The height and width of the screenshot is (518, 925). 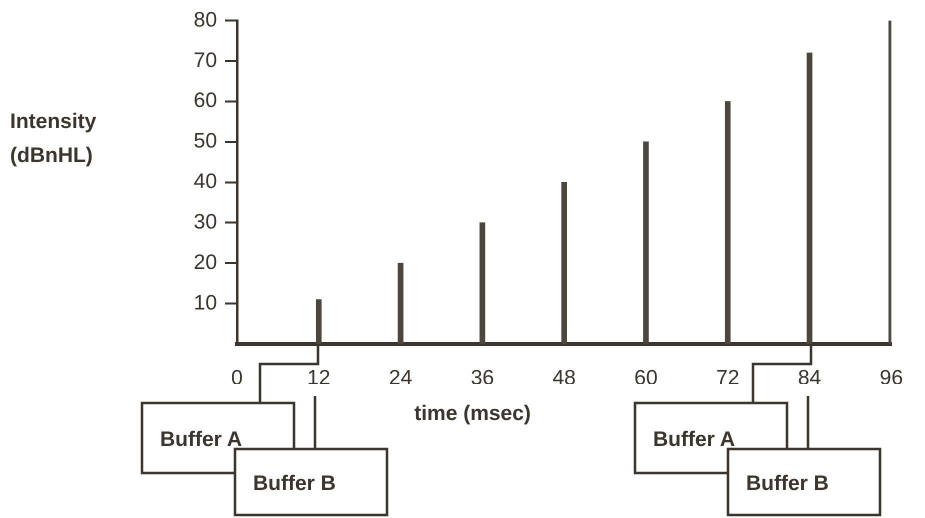 I want to click on y-tick-label: 30, so click(x=205, y=222).